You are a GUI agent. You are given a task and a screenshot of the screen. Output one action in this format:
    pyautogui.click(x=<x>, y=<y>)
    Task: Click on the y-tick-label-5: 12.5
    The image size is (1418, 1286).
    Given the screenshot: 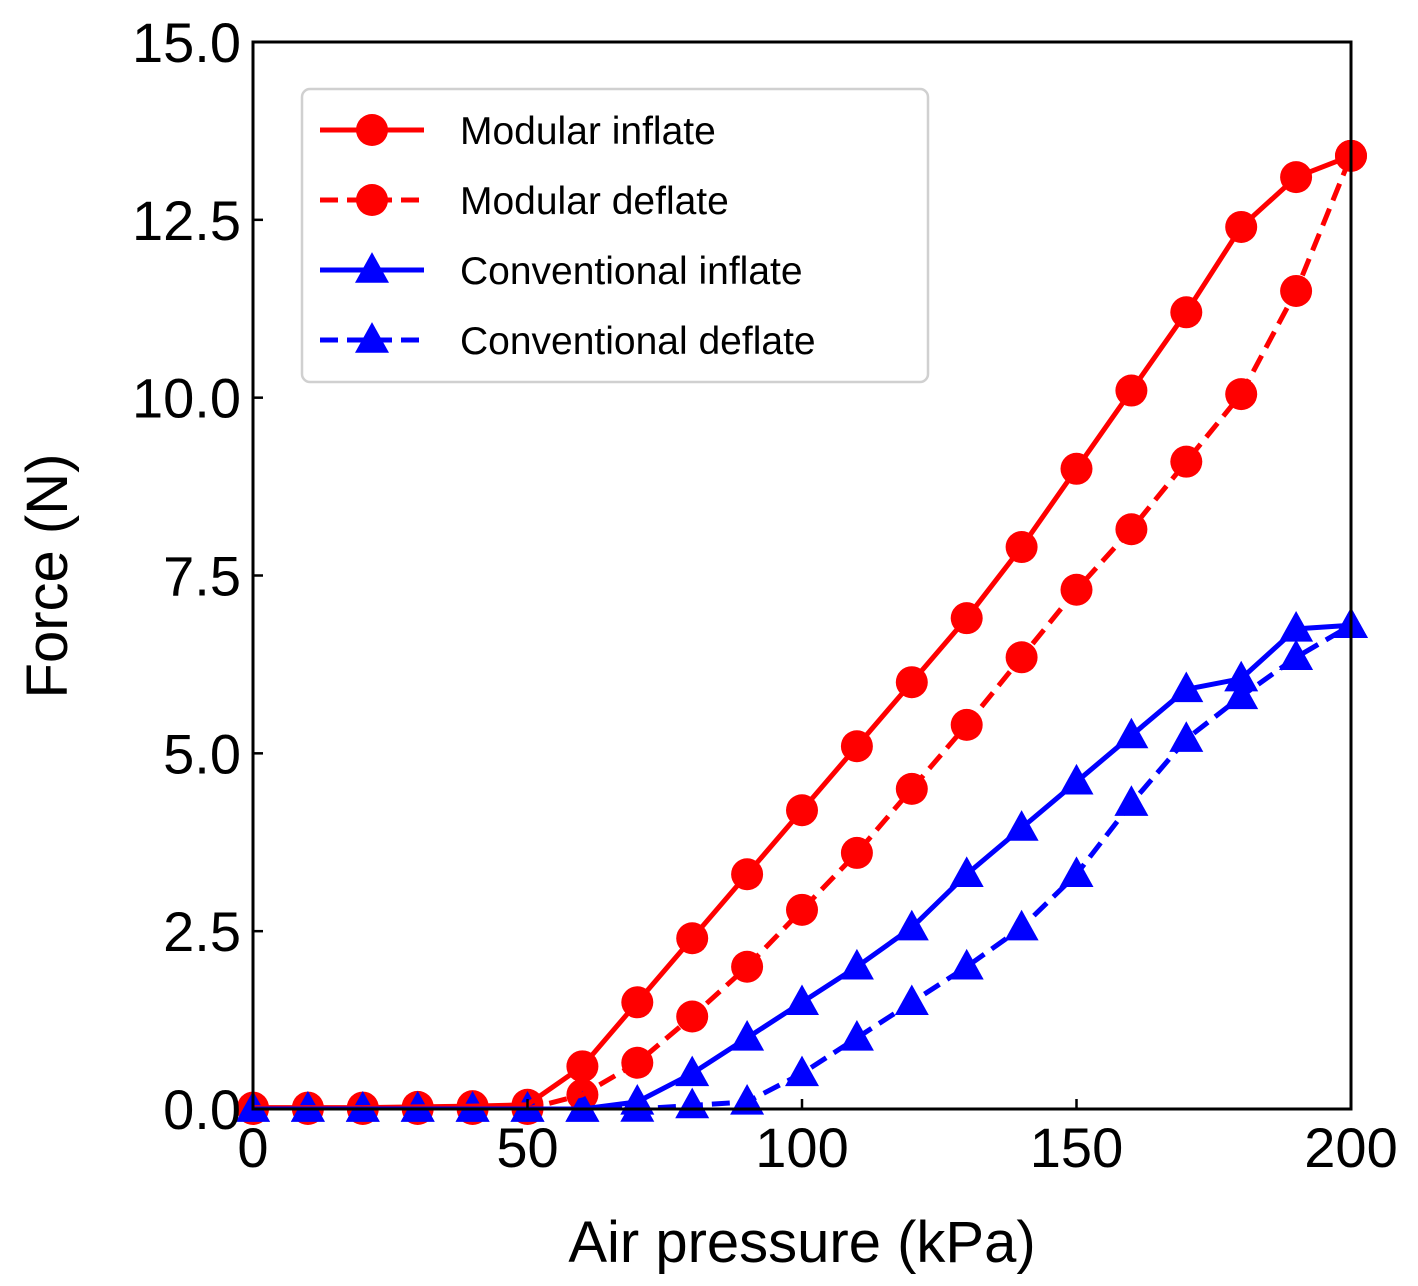 What is the action you would take?
    pyautogui.click(x=186, y=220)
    